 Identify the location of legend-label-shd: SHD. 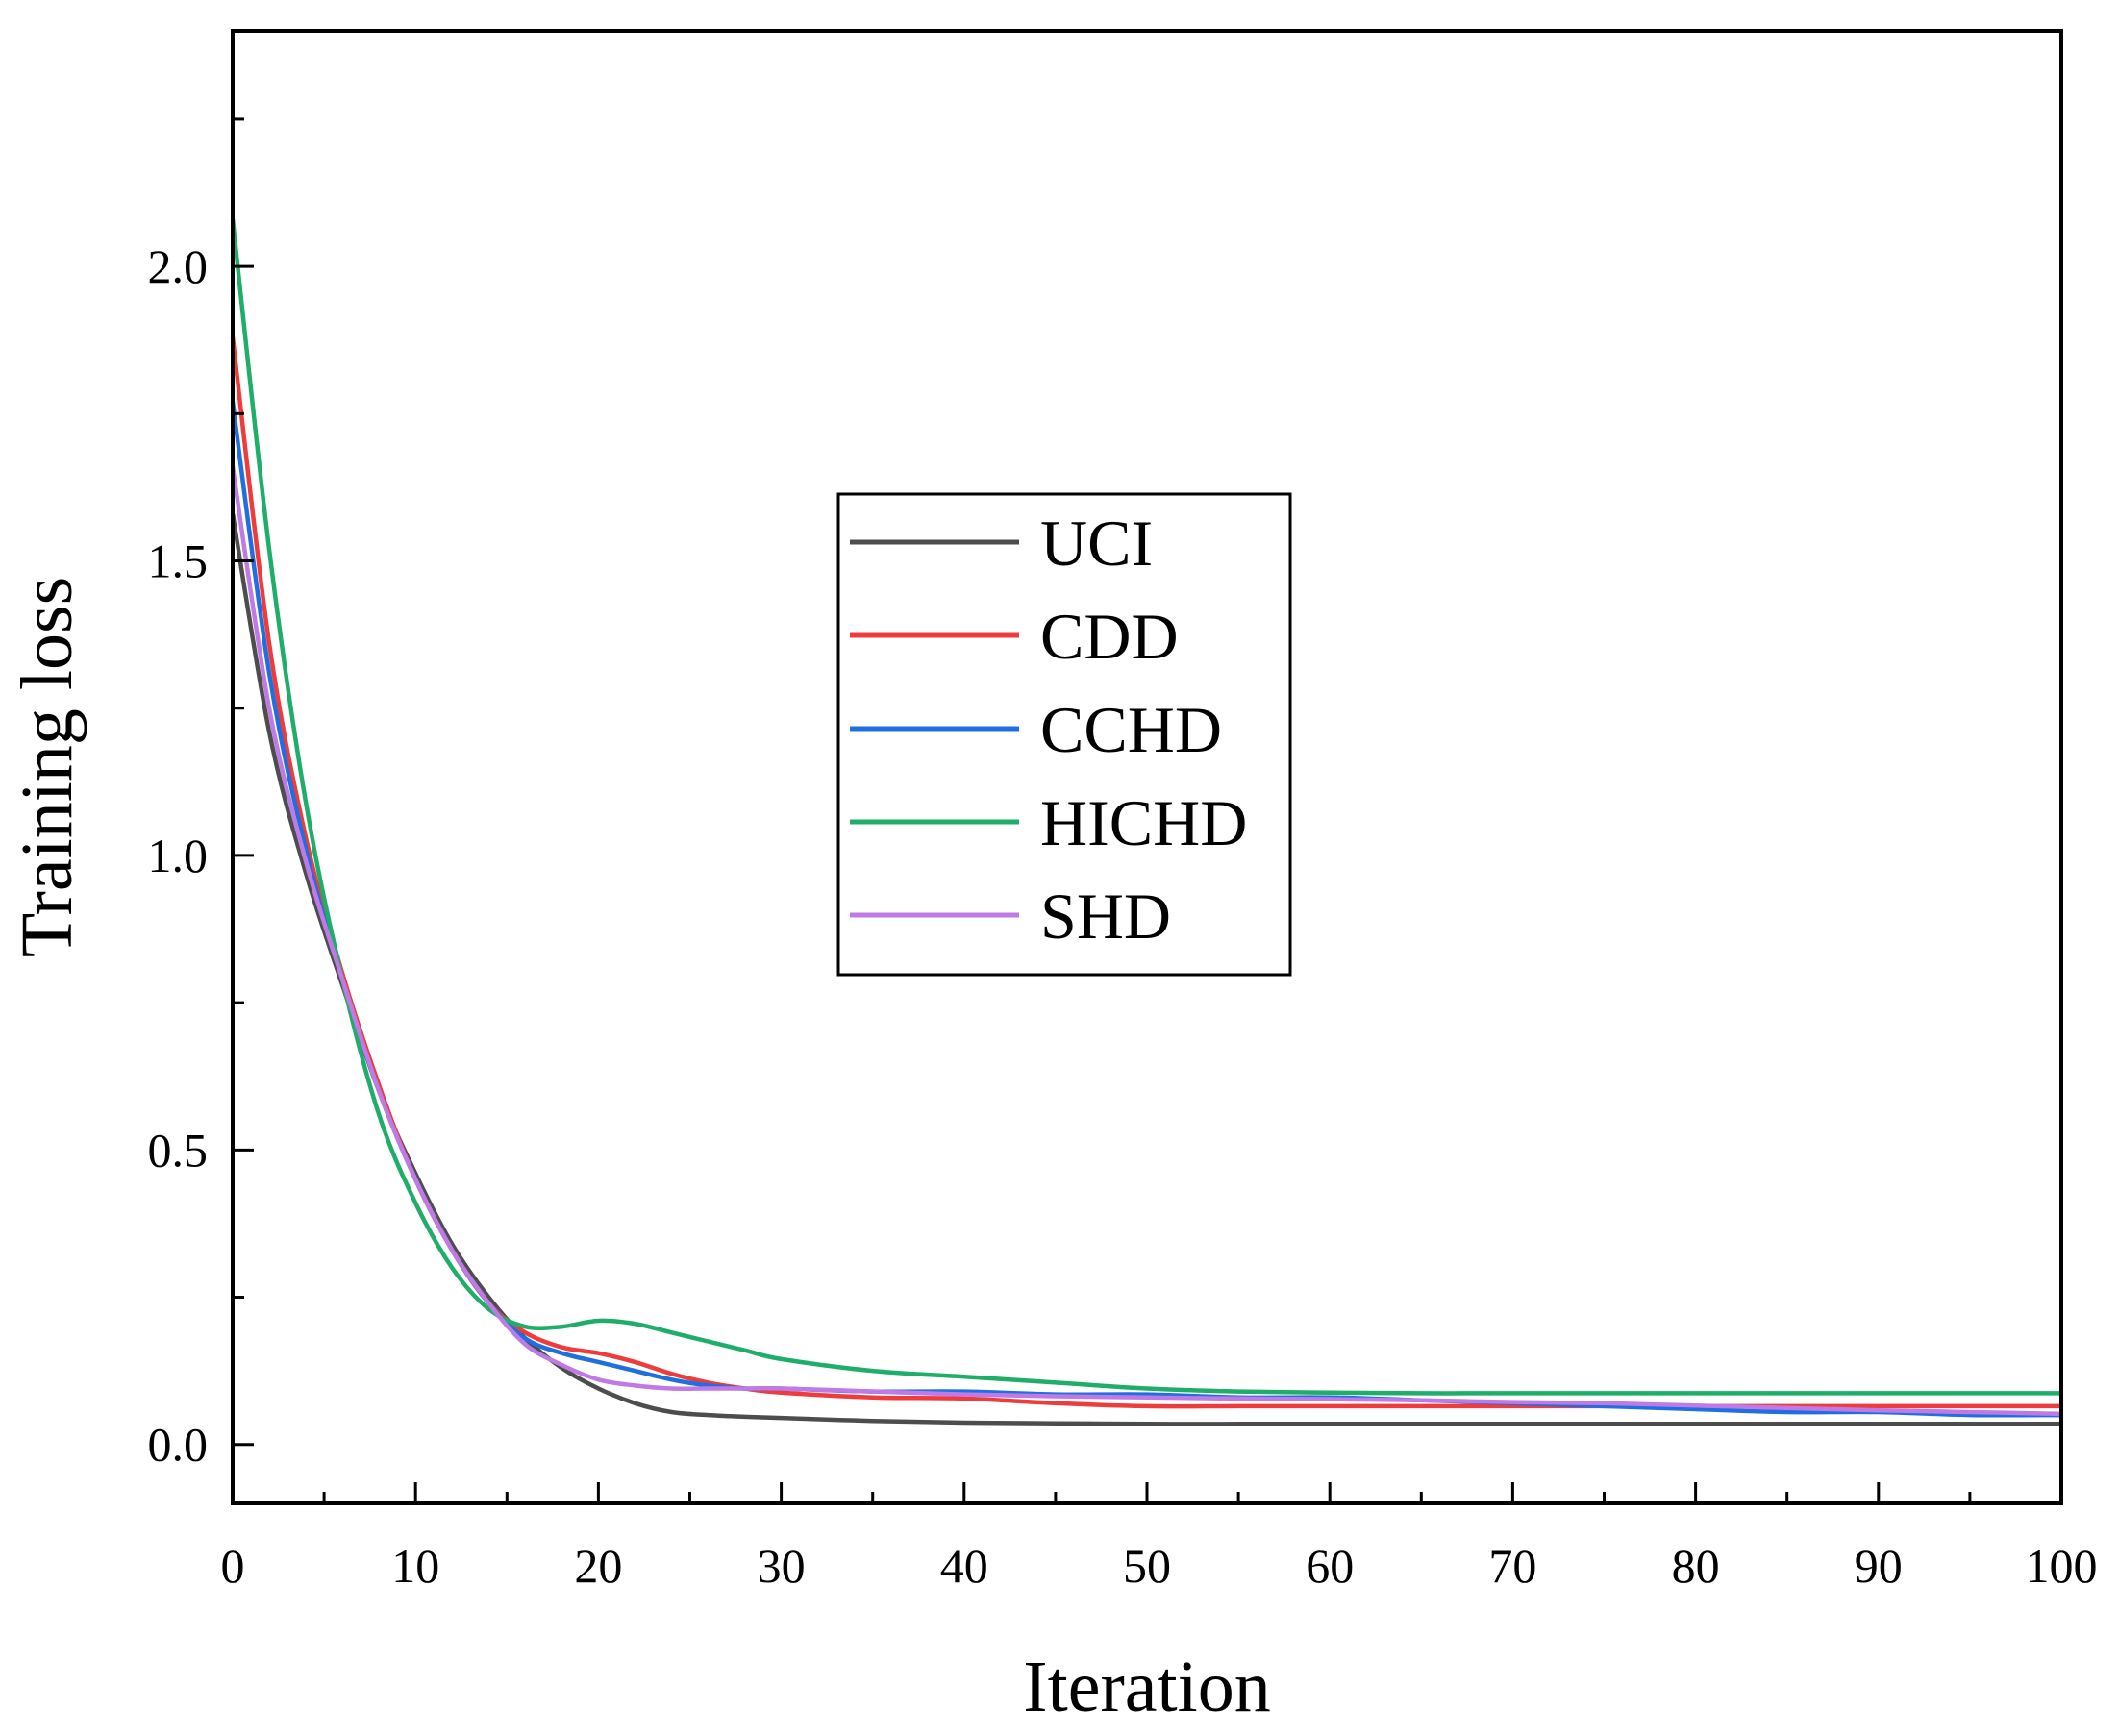
(1105, 916).